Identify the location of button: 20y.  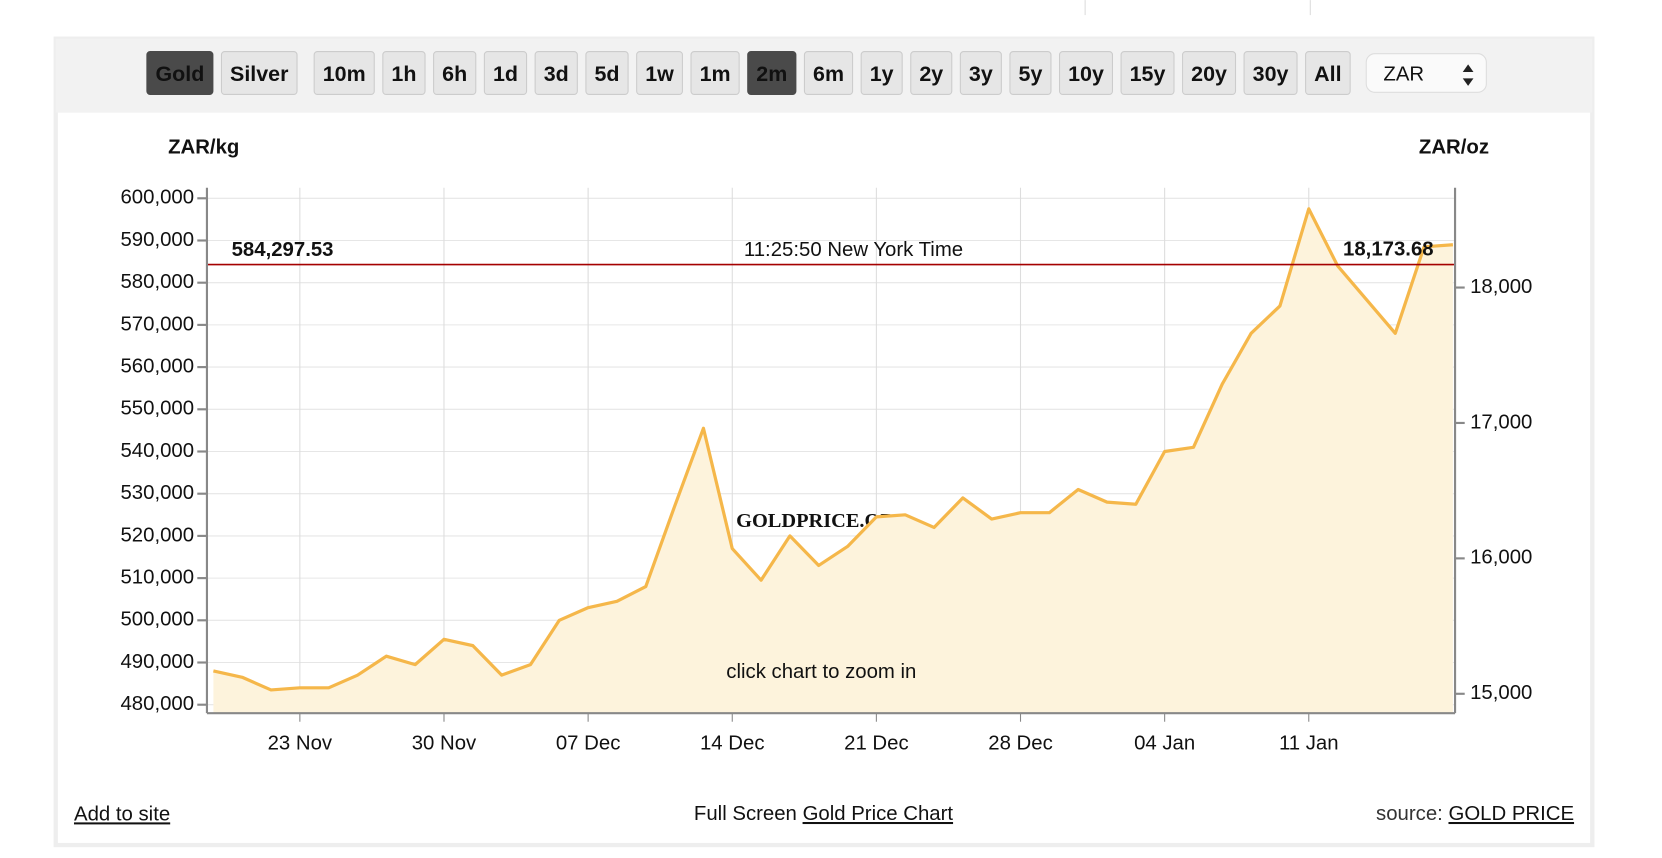
(1209, 73).